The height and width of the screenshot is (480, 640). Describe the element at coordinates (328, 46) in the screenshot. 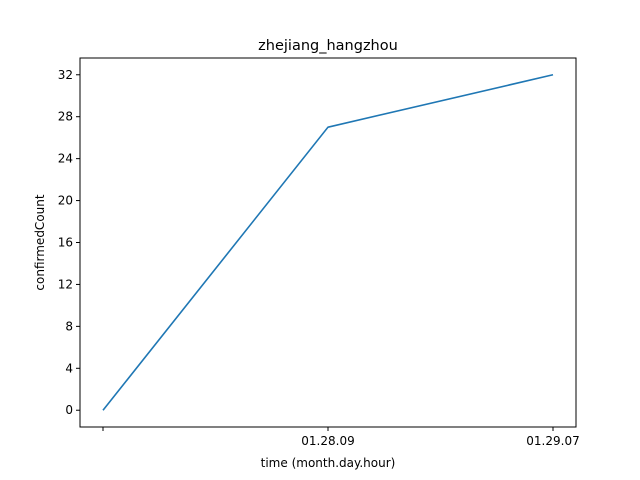

I see `chart-title: zhejiang_hangzhou` at that location.